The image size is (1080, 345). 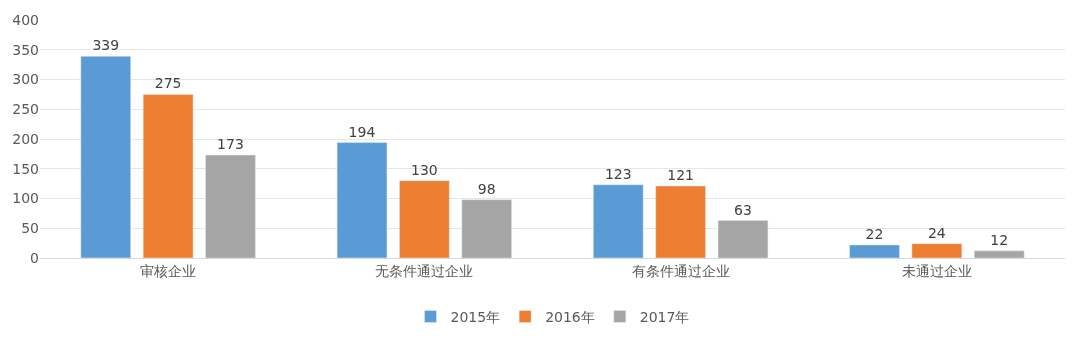 What do you see at coordinates (743, 209) in the screenshot?
I see `data-label: 63` at bounding box center [743, 209].